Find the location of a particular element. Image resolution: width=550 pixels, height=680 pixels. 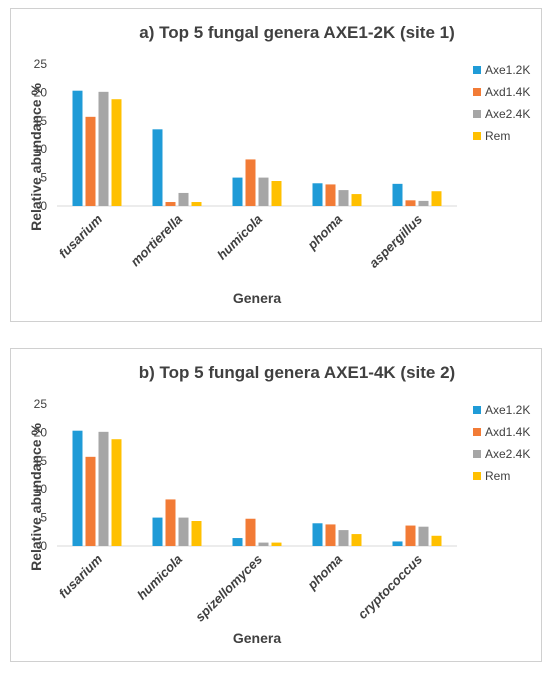

bar-axd1-4k-cryptococcus is located at coordinates (410, 535).